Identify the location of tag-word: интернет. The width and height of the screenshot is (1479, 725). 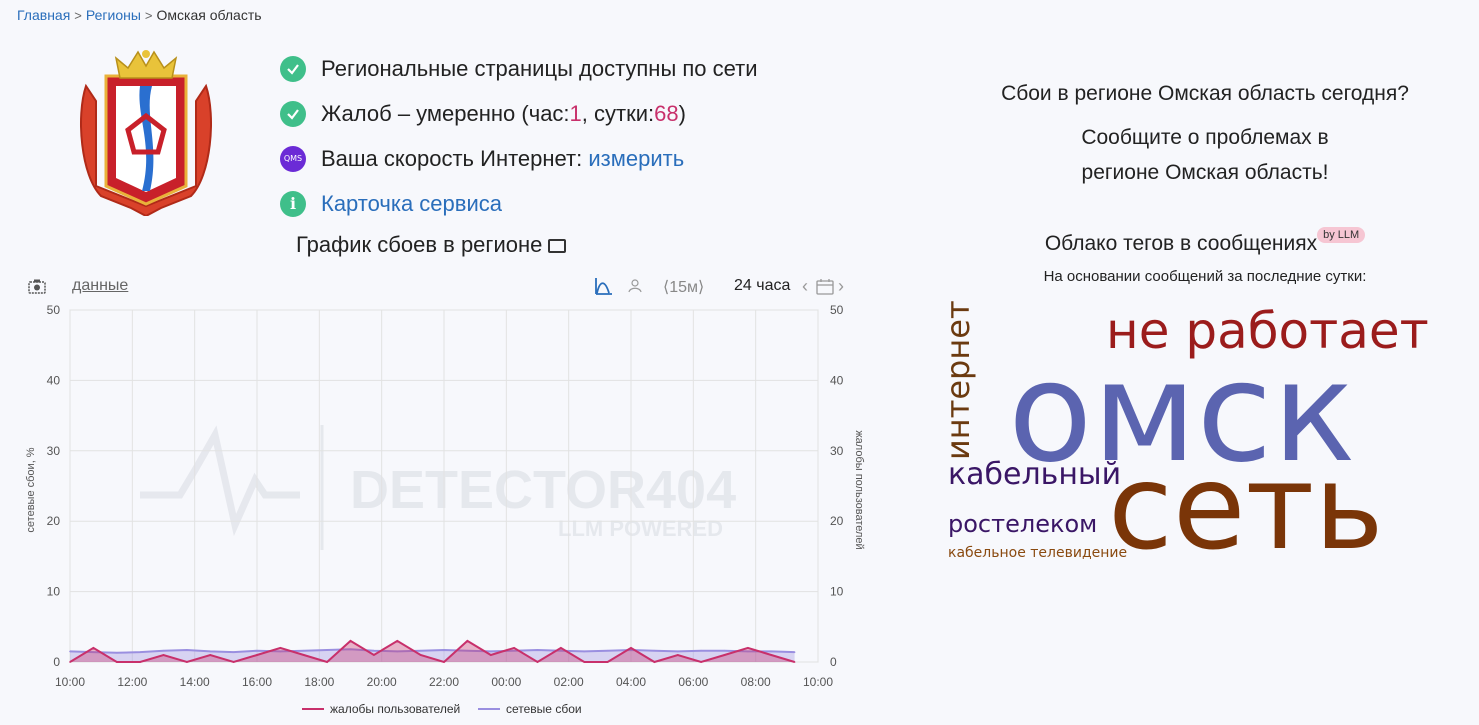
(958, 380).